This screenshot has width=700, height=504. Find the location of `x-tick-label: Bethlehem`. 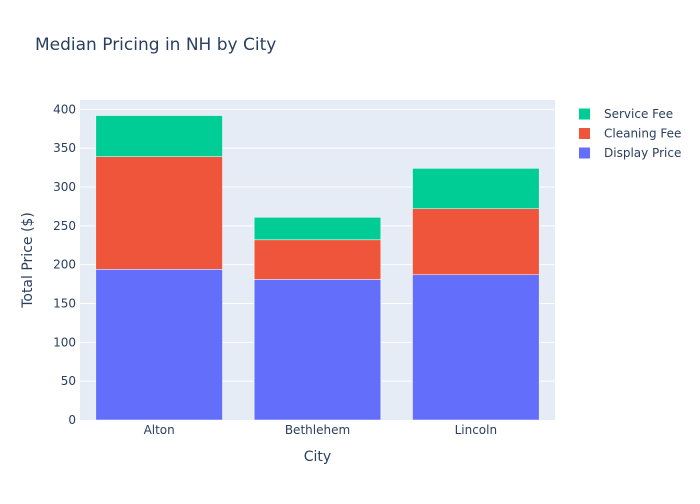

x-tick-label: Bethlehem is located at coordinates (317, 430).